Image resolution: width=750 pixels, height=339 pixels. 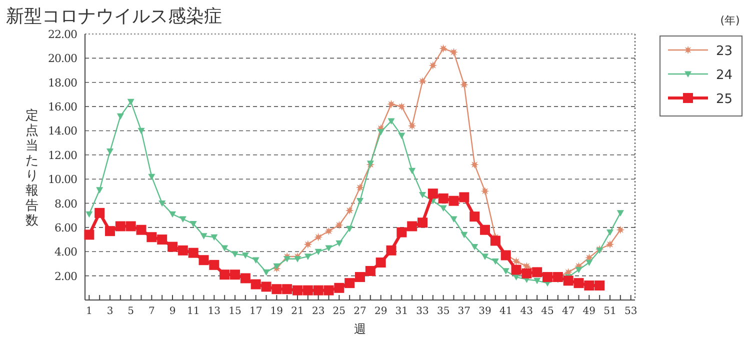 I want to click on y-tick-label: 2.00, so click(x=66, y=276).